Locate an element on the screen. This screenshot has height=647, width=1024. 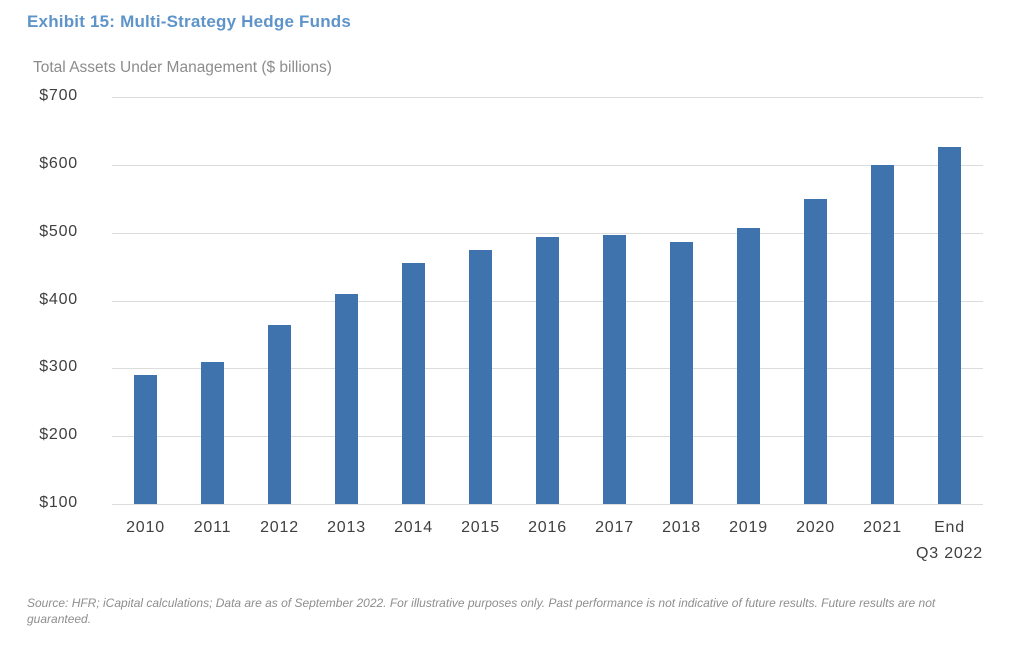
y-tick-label: $600 is located at coordinates (58, 163).